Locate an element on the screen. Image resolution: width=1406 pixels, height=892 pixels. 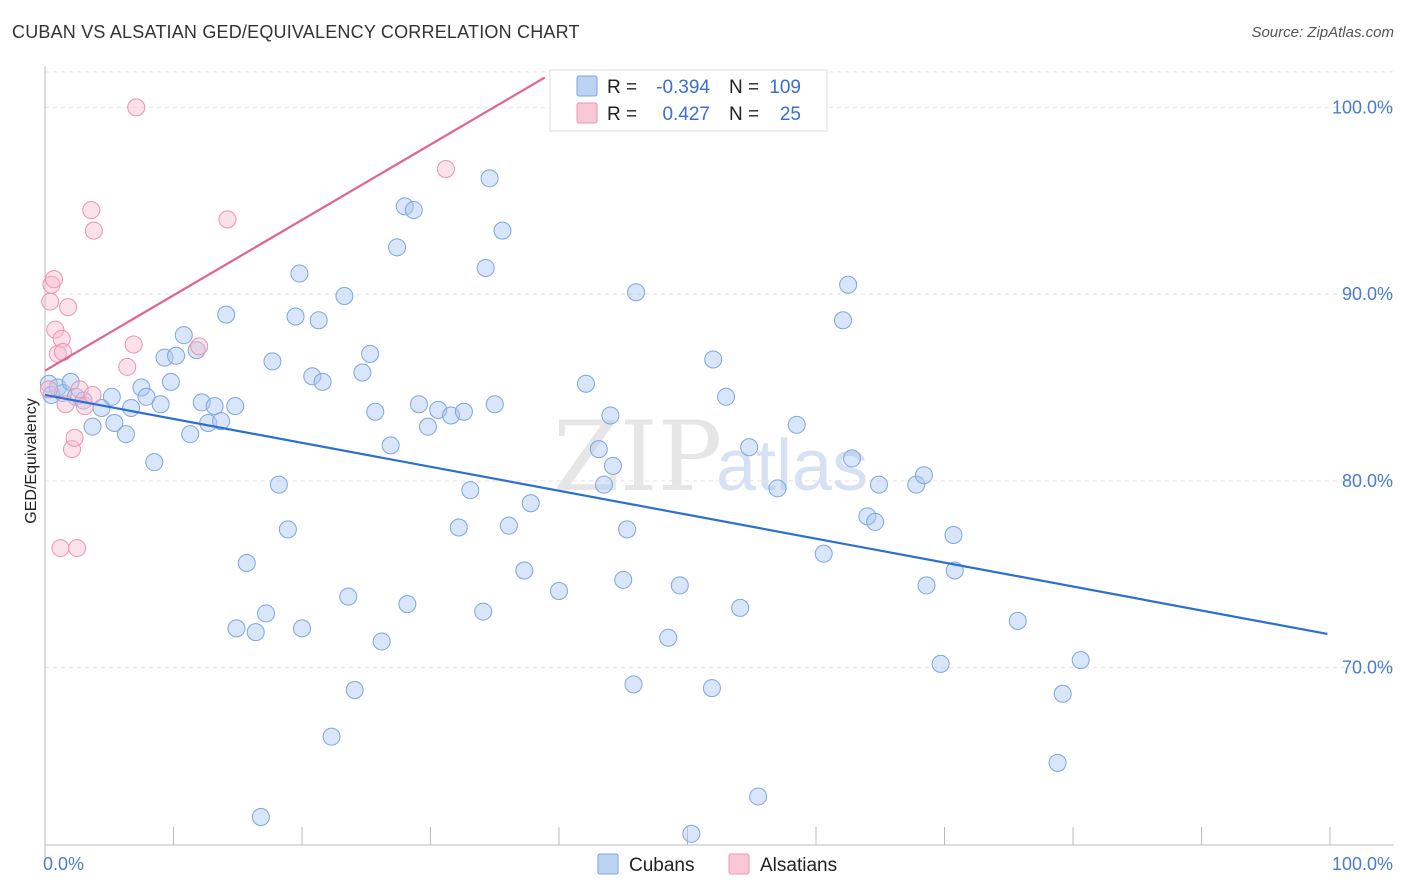
legend-r-value-cubans: -0.394 is located at coordinates (683, 87).